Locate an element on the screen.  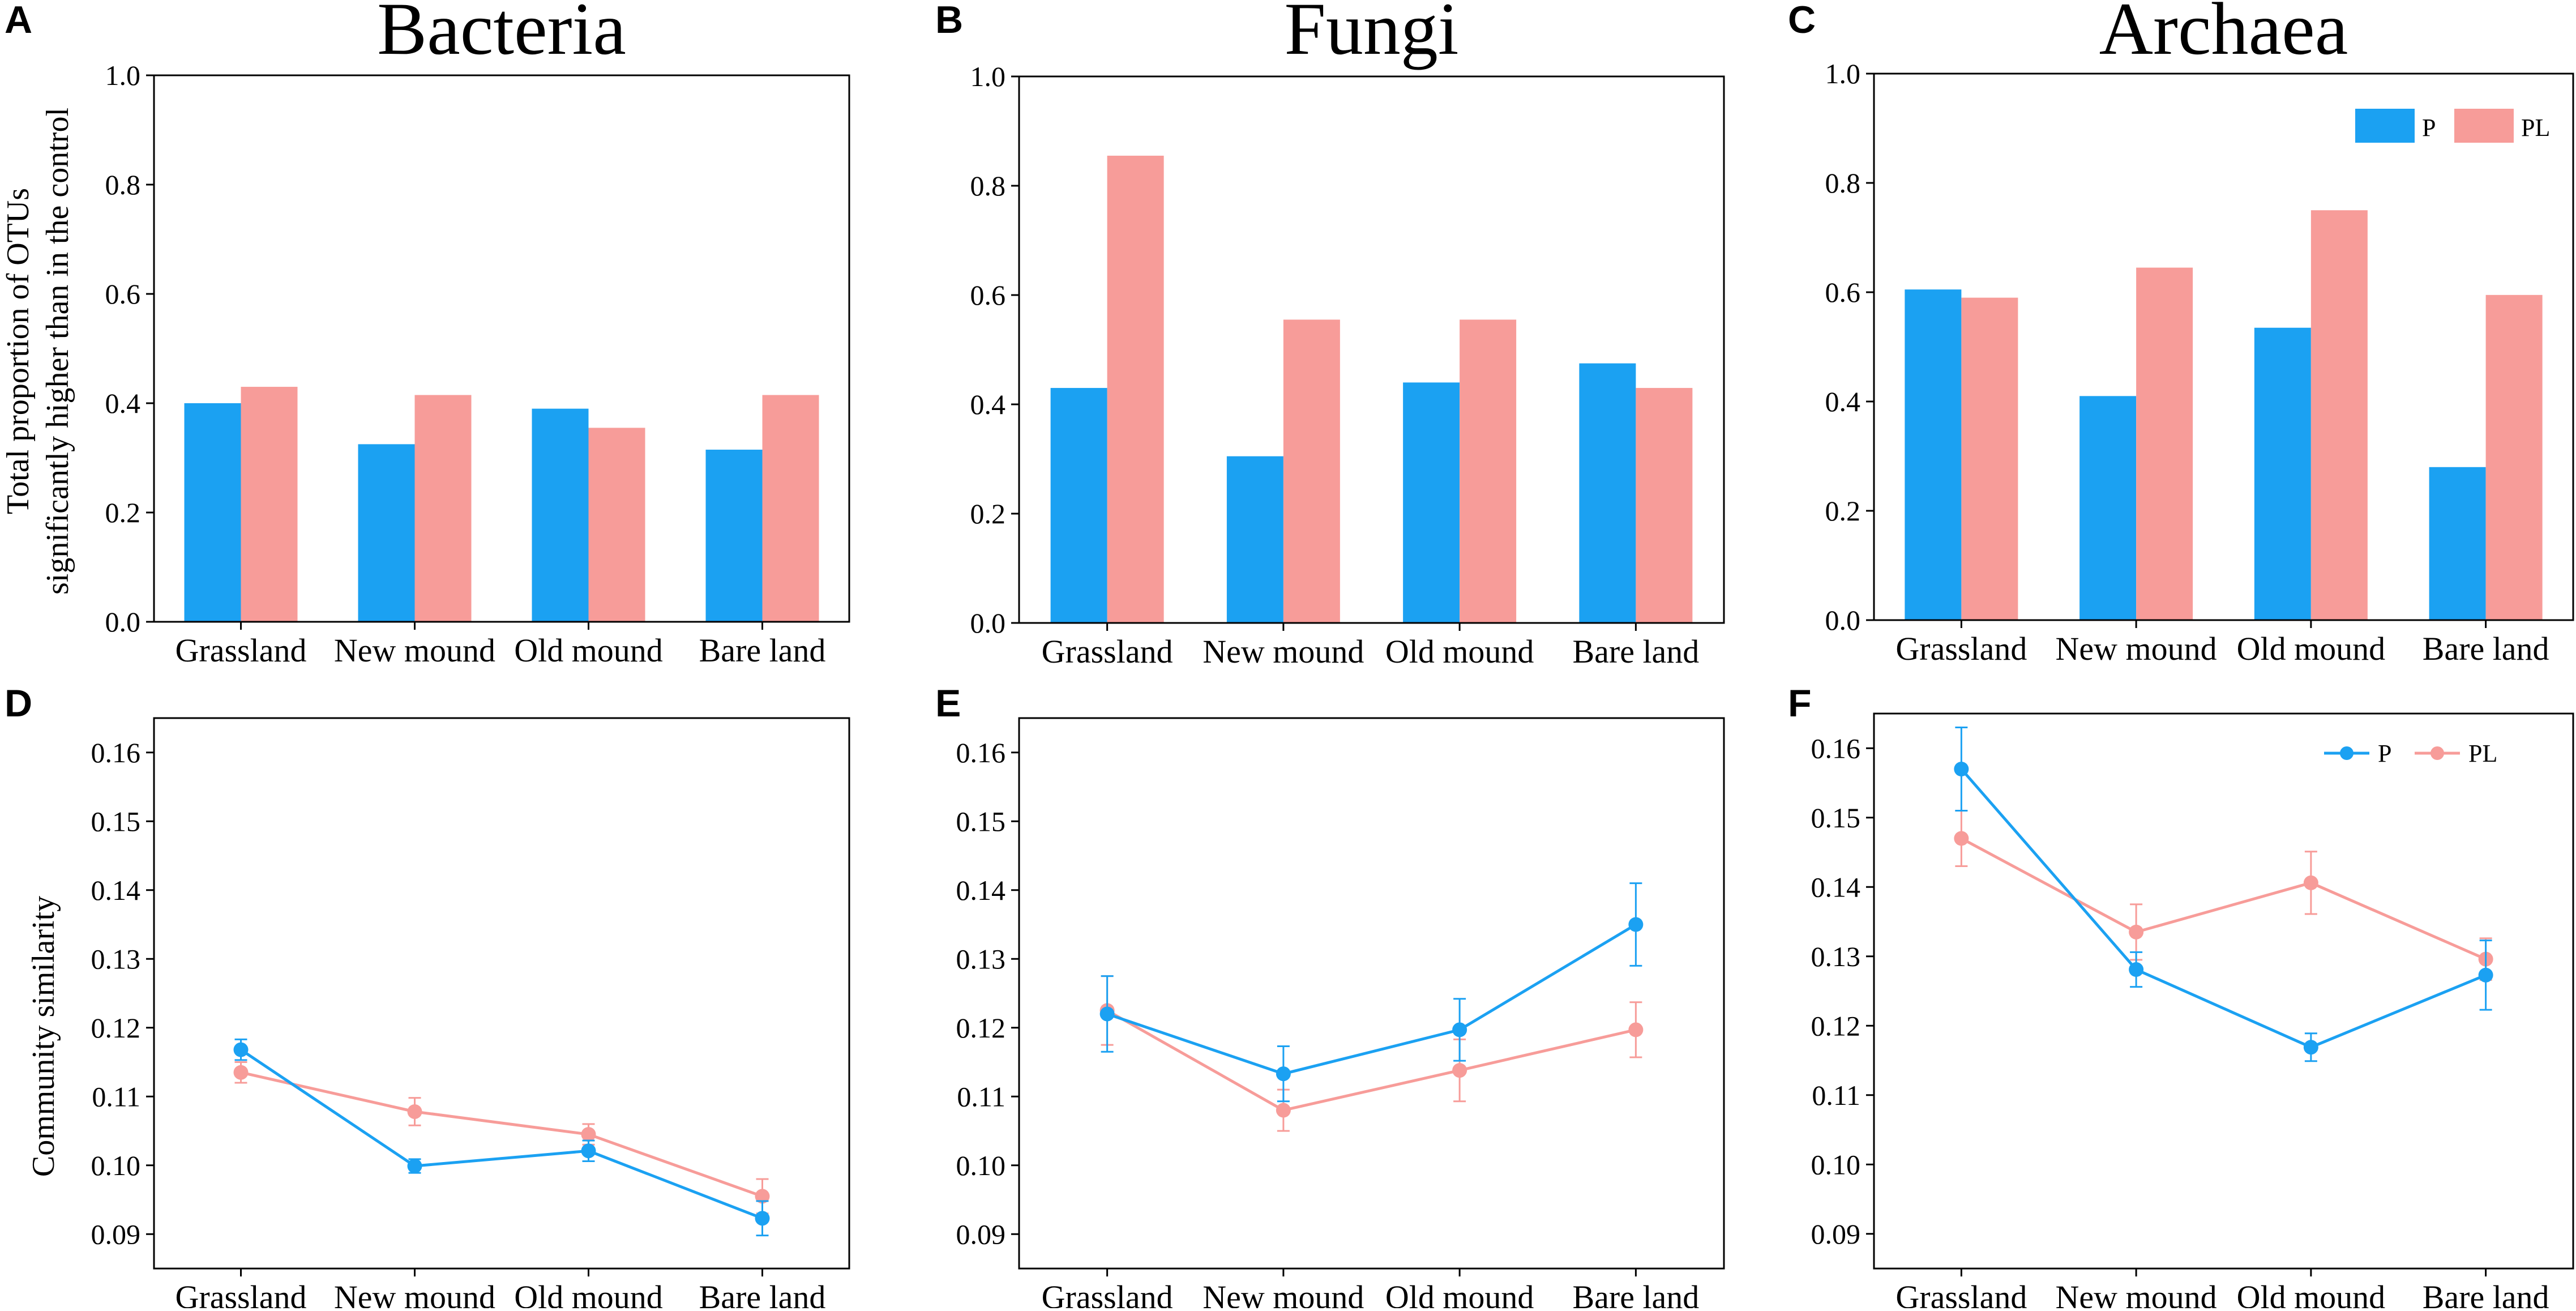
ytick-label-f-1: 0.10 is located at coordinates (1836, 1164).